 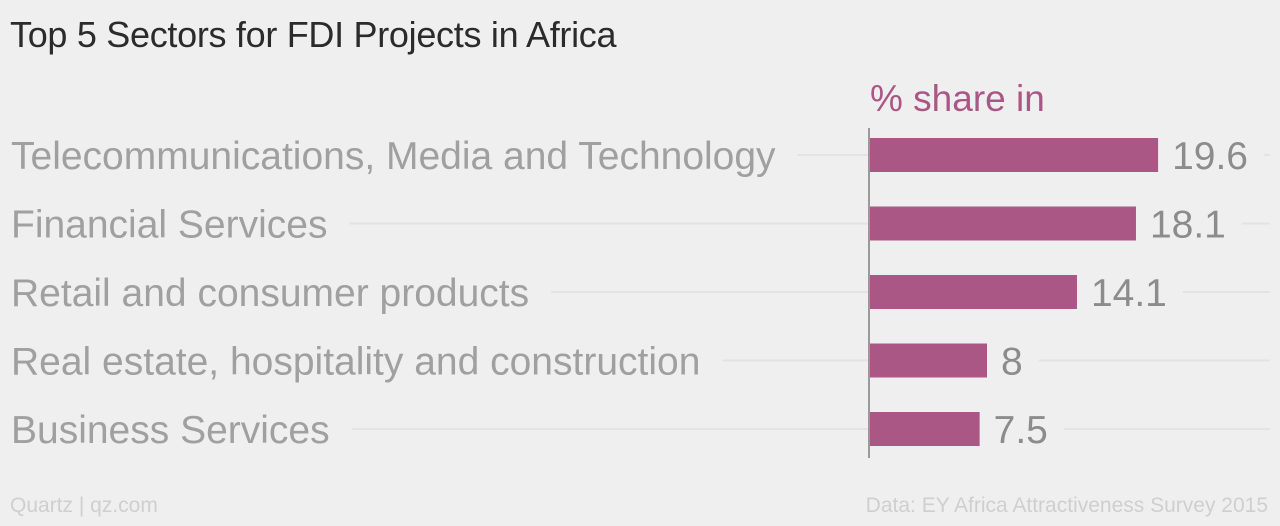 What do you see at coordinates (1188, 225) in the screenshot?
I see `value-label: 18.1` at bounding box center [1188, 225].